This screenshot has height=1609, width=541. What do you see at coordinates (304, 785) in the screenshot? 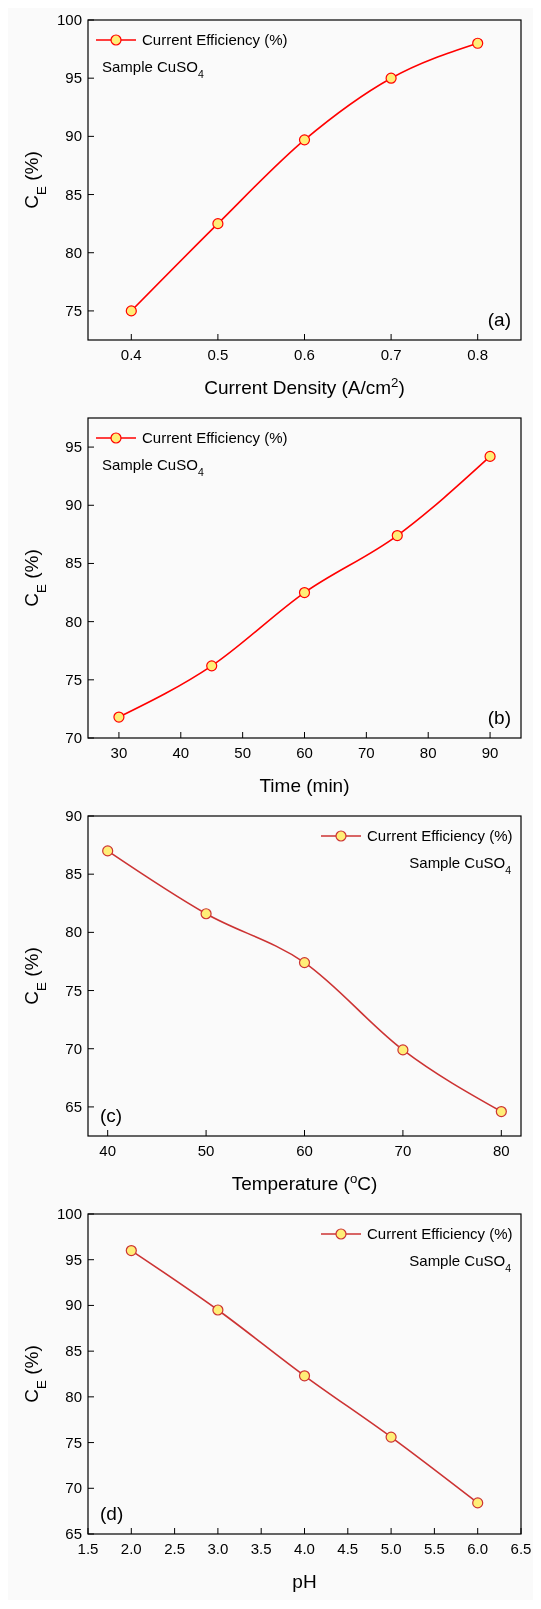
I see `x-axis-title: Time (min)` at bounding box center [304, 785].